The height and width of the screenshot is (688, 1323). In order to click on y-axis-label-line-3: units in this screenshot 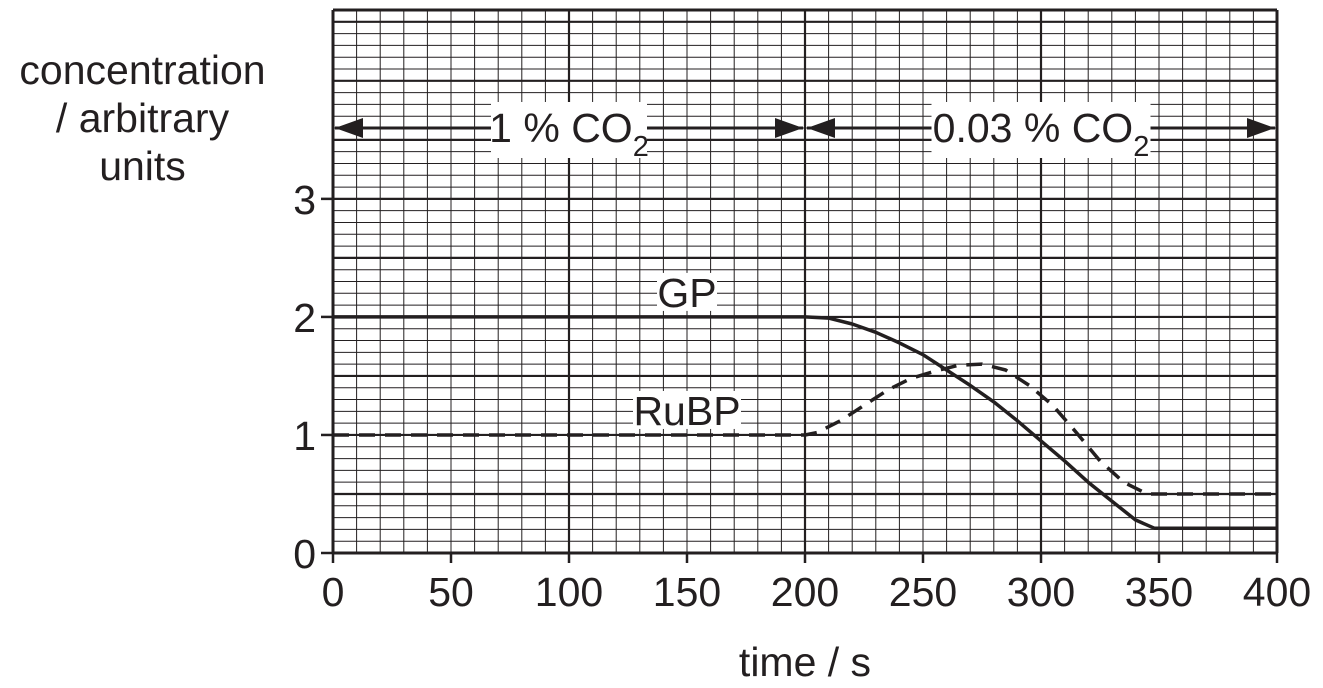, I will do `click(142, 166)`.